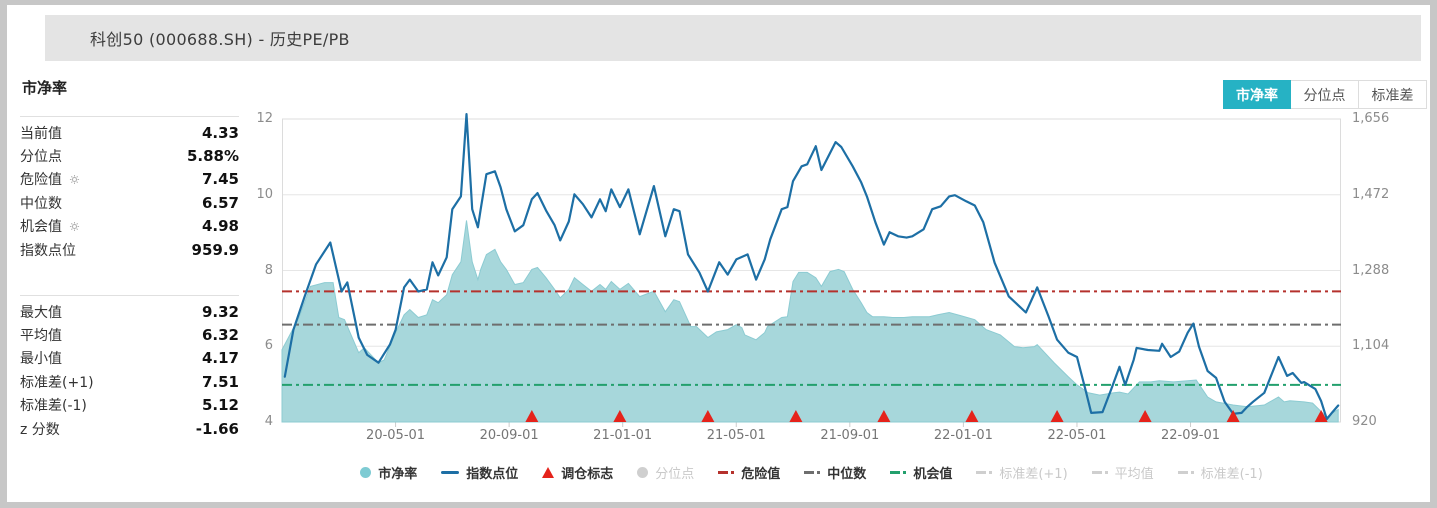  What do you see at coordinates (733, 38) in the screenshot?
I see `header-bar: 科创50 (000688.SH) - 历史PE/PB` at bounding box center [733, 38].